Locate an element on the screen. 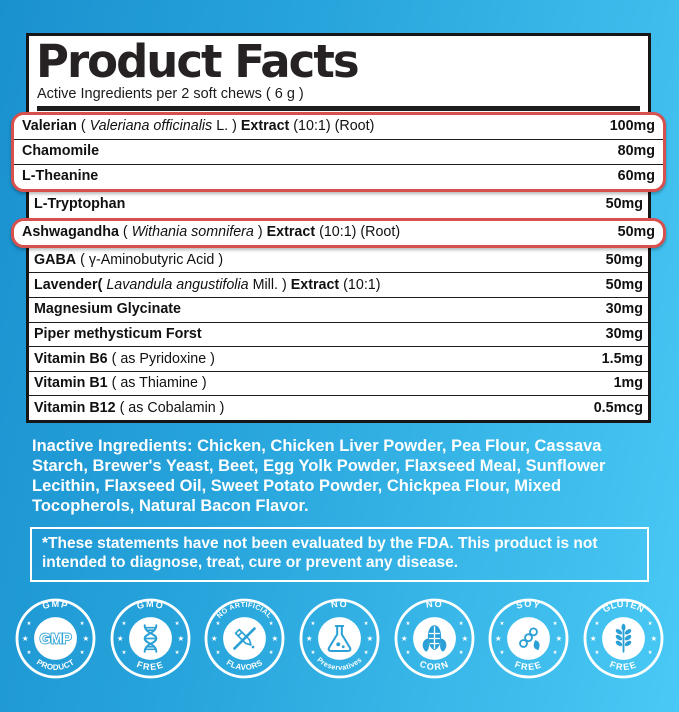 The height and width of the screenshot is (712, 679). badge-no-corn: NO CORN ★ ★ ★ ★ ★ ★ is located at coordinates (434, 638).